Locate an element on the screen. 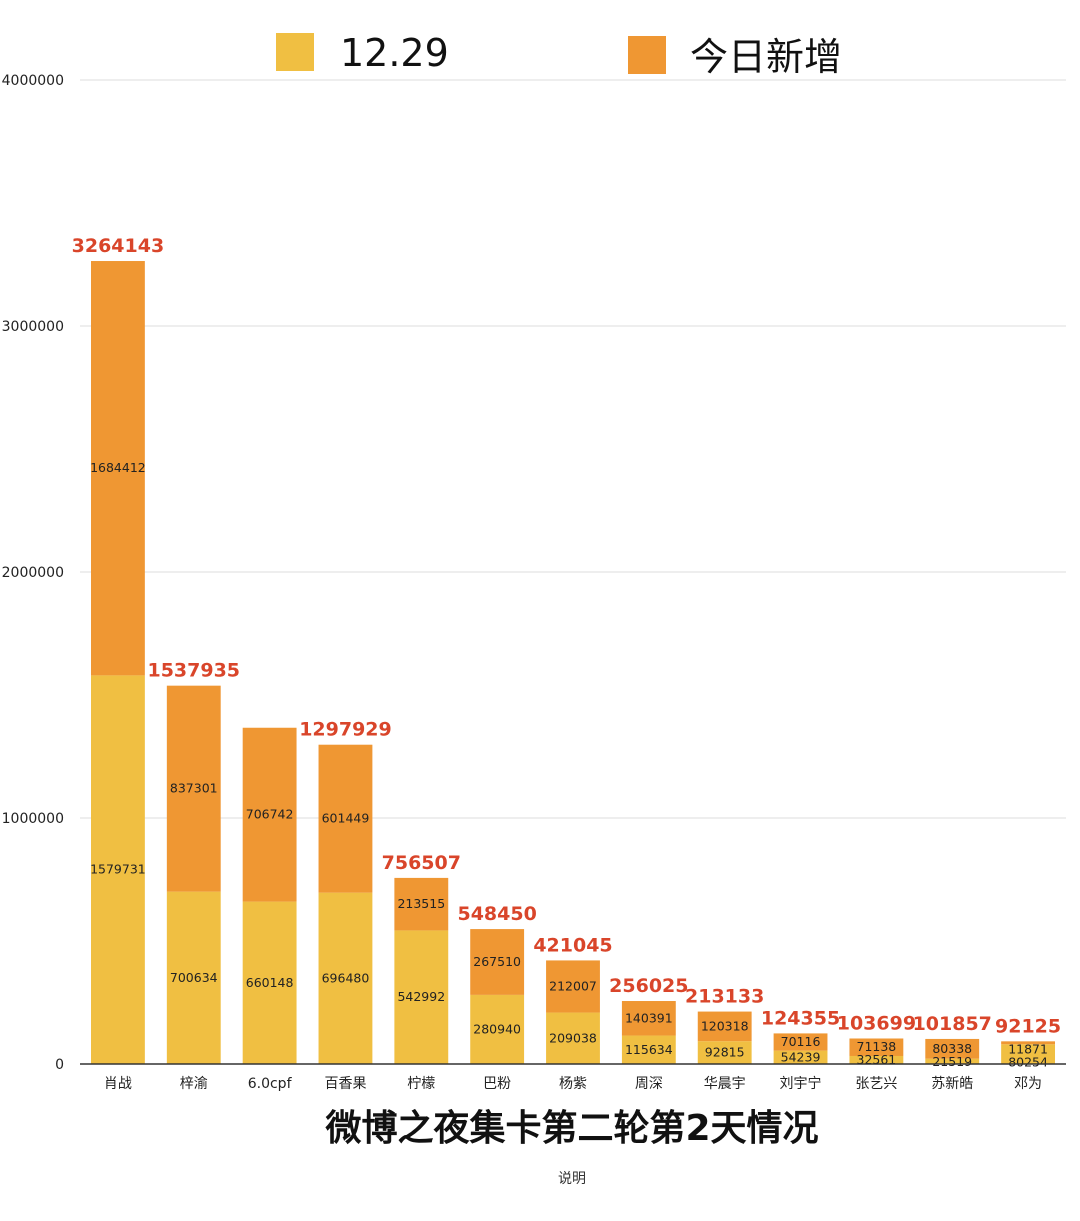 This screenshot has width=1080, height=1221. bar-value-added: 267510 is located at coordinates (497, 961).